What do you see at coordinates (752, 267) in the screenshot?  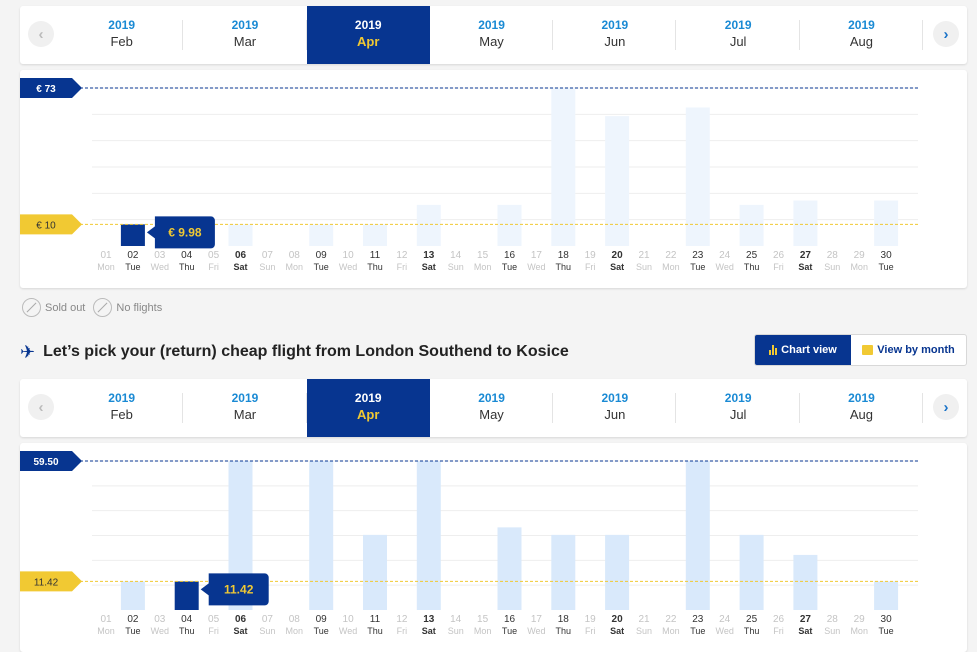 I see `weekday-label: Thu` at bounding box center [752, 267].